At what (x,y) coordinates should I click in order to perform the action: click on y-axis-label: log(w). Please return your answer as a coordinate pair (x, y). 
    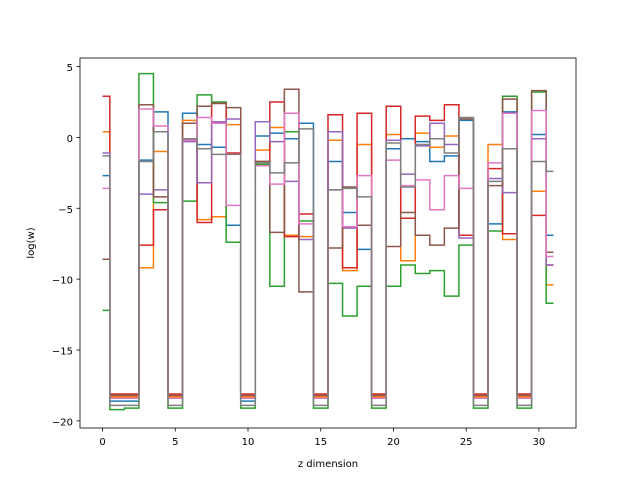
    Looking at the image, I should click on (31, 242).